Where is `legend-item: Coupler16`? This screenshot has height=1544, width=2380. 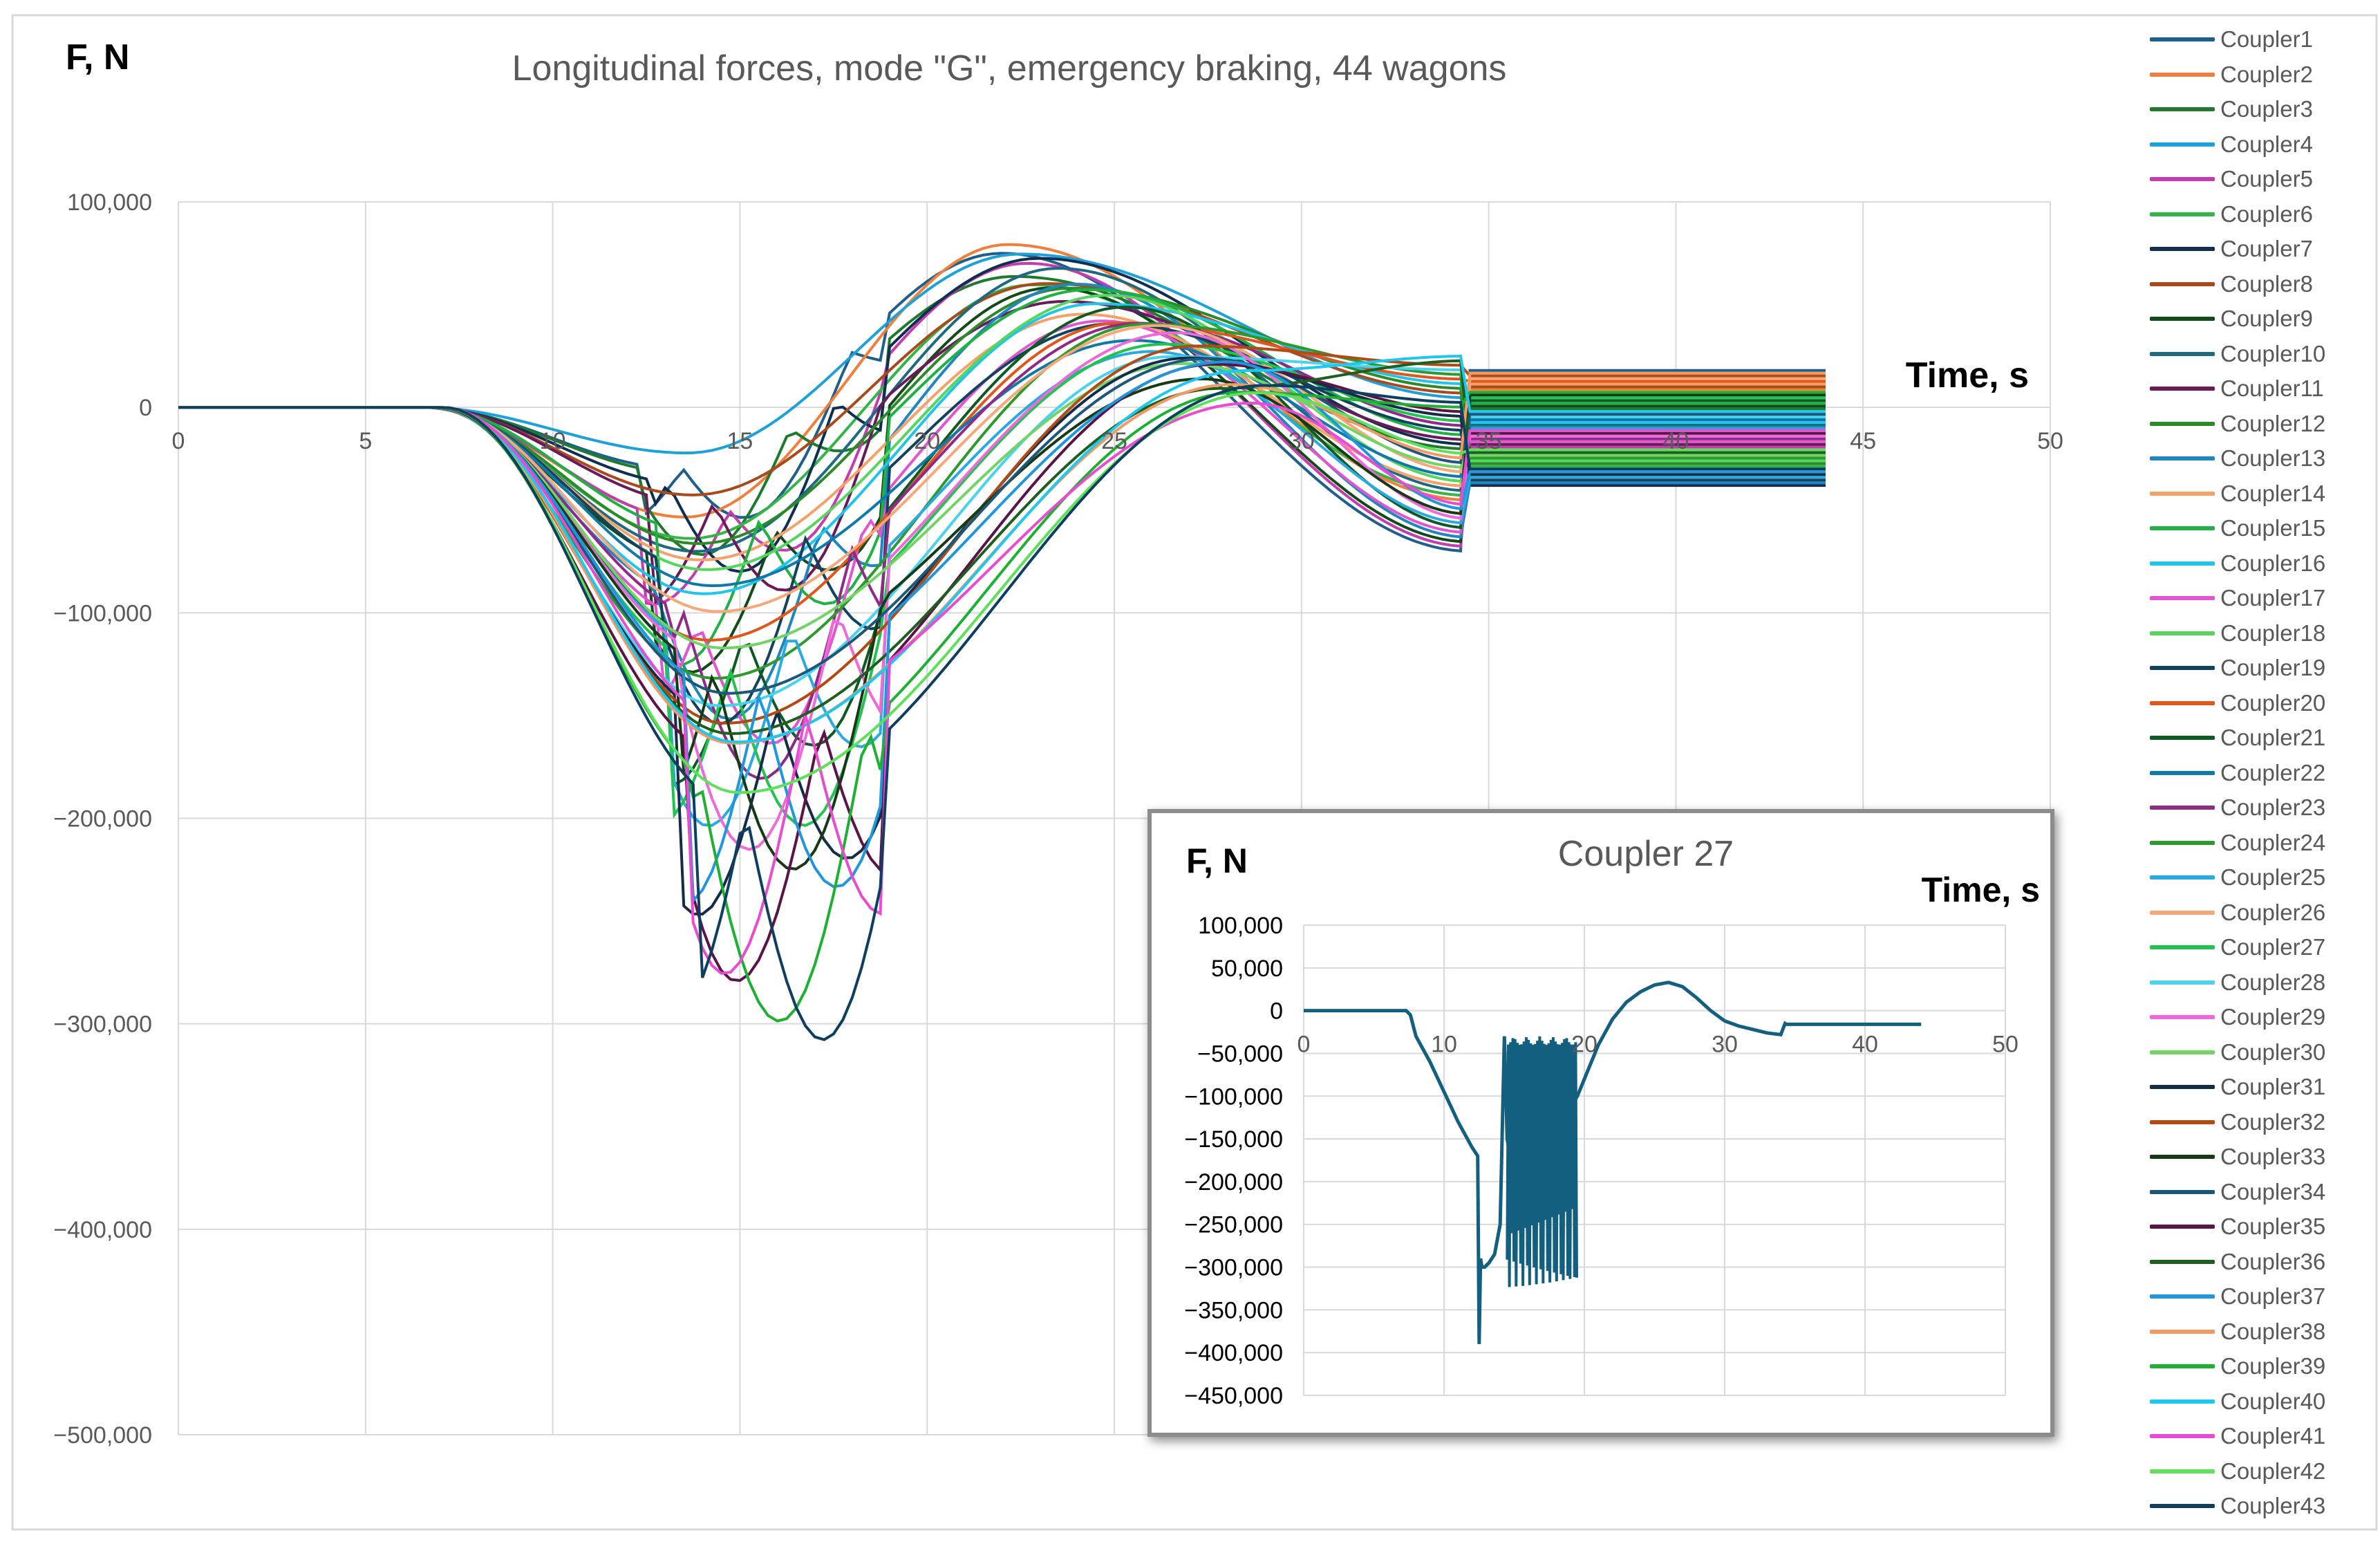 legend-item: Coupler16 is located at coordinates (2237, 563).